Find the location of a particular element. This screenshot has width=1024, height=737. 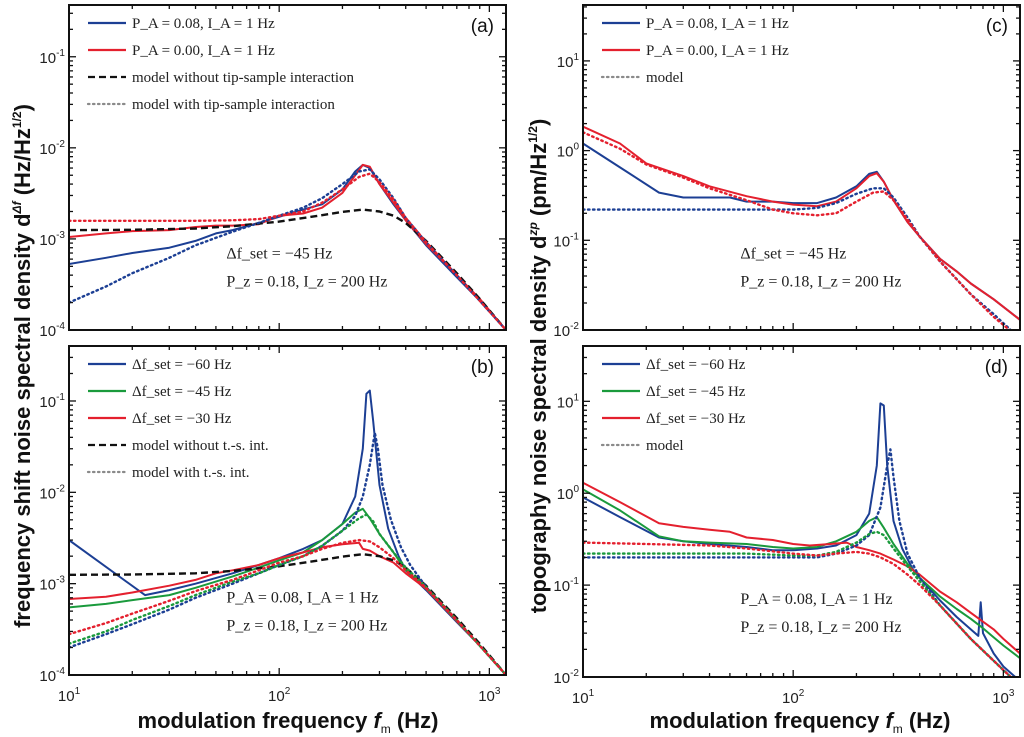

panel-label: (c) is located at coordinates (997, 26).